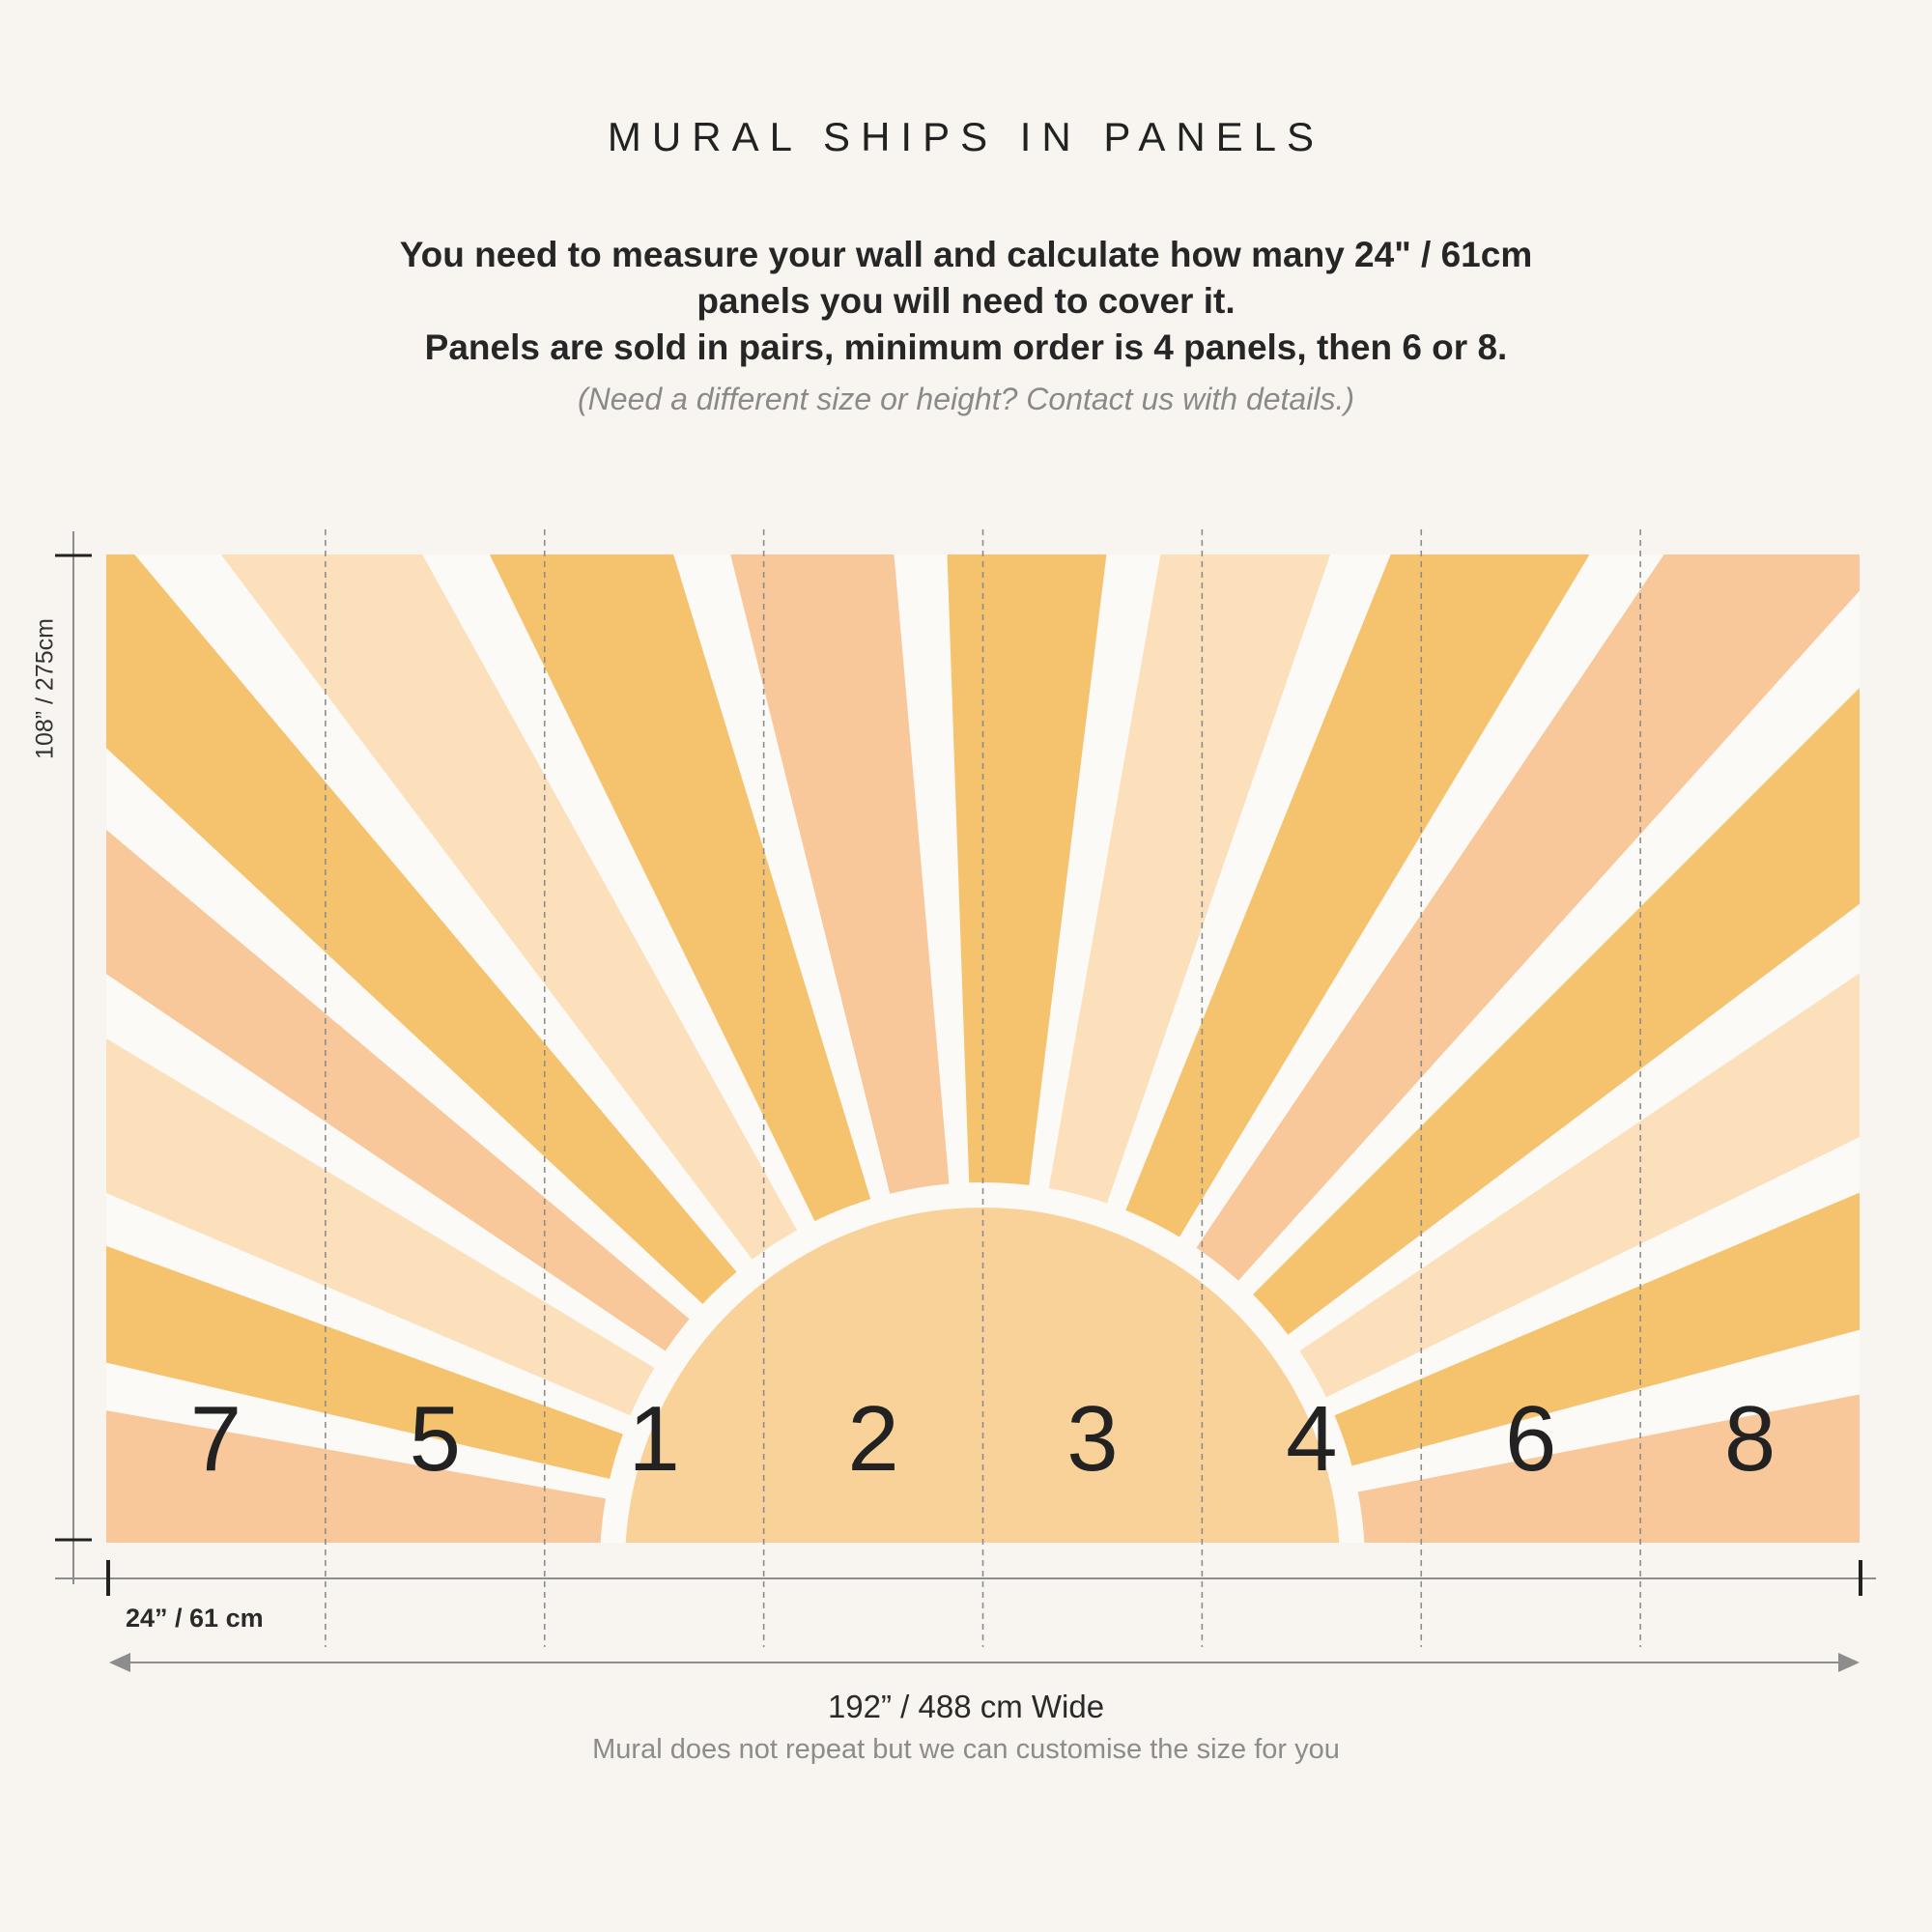  I want to click on arrow-right-head, so click(1849, 1662).